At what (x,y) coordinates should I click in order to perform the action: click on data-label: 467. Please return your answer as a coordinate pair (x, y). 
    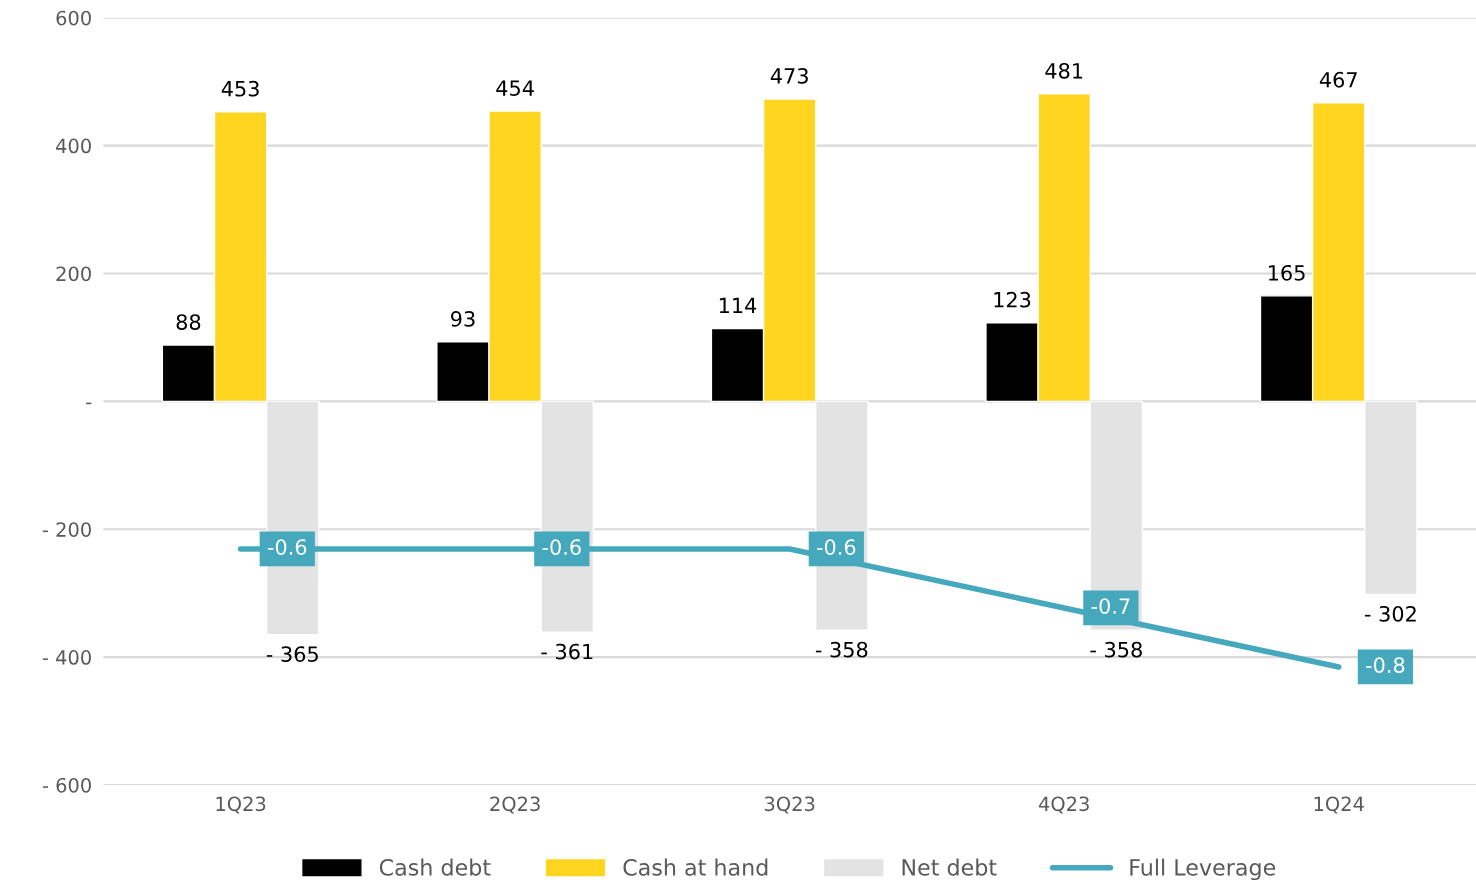
    Looking at the image, I should click on (1338, 79).